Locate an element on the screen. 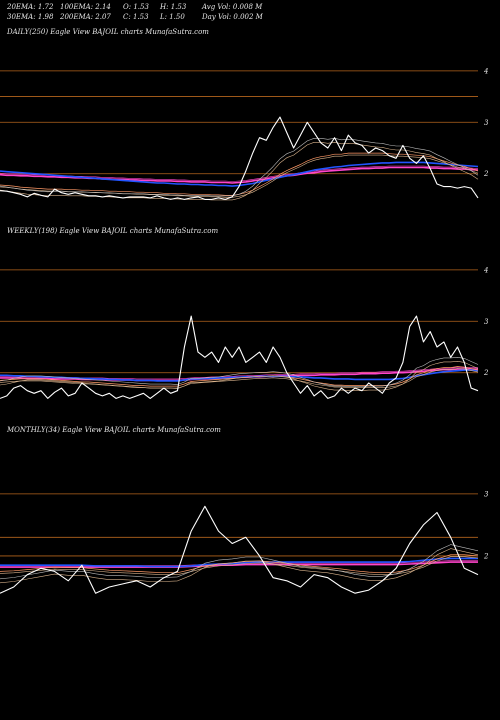  daily-tick-label-1: 3 is located at coordinates (486, 123).